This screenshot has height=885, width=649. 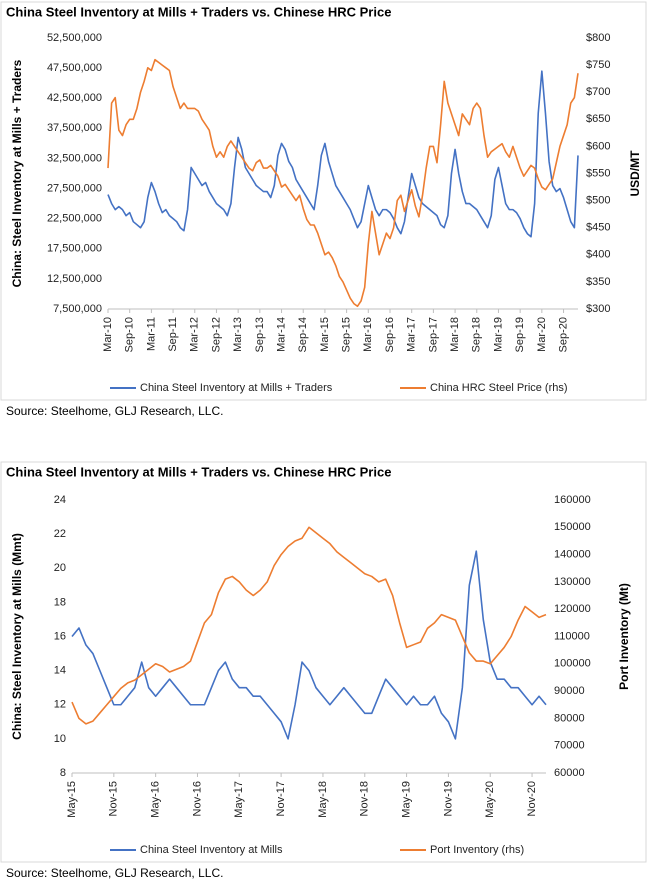 I want to click on x-tick-label: Sep-17, so click(x=433, y=334).